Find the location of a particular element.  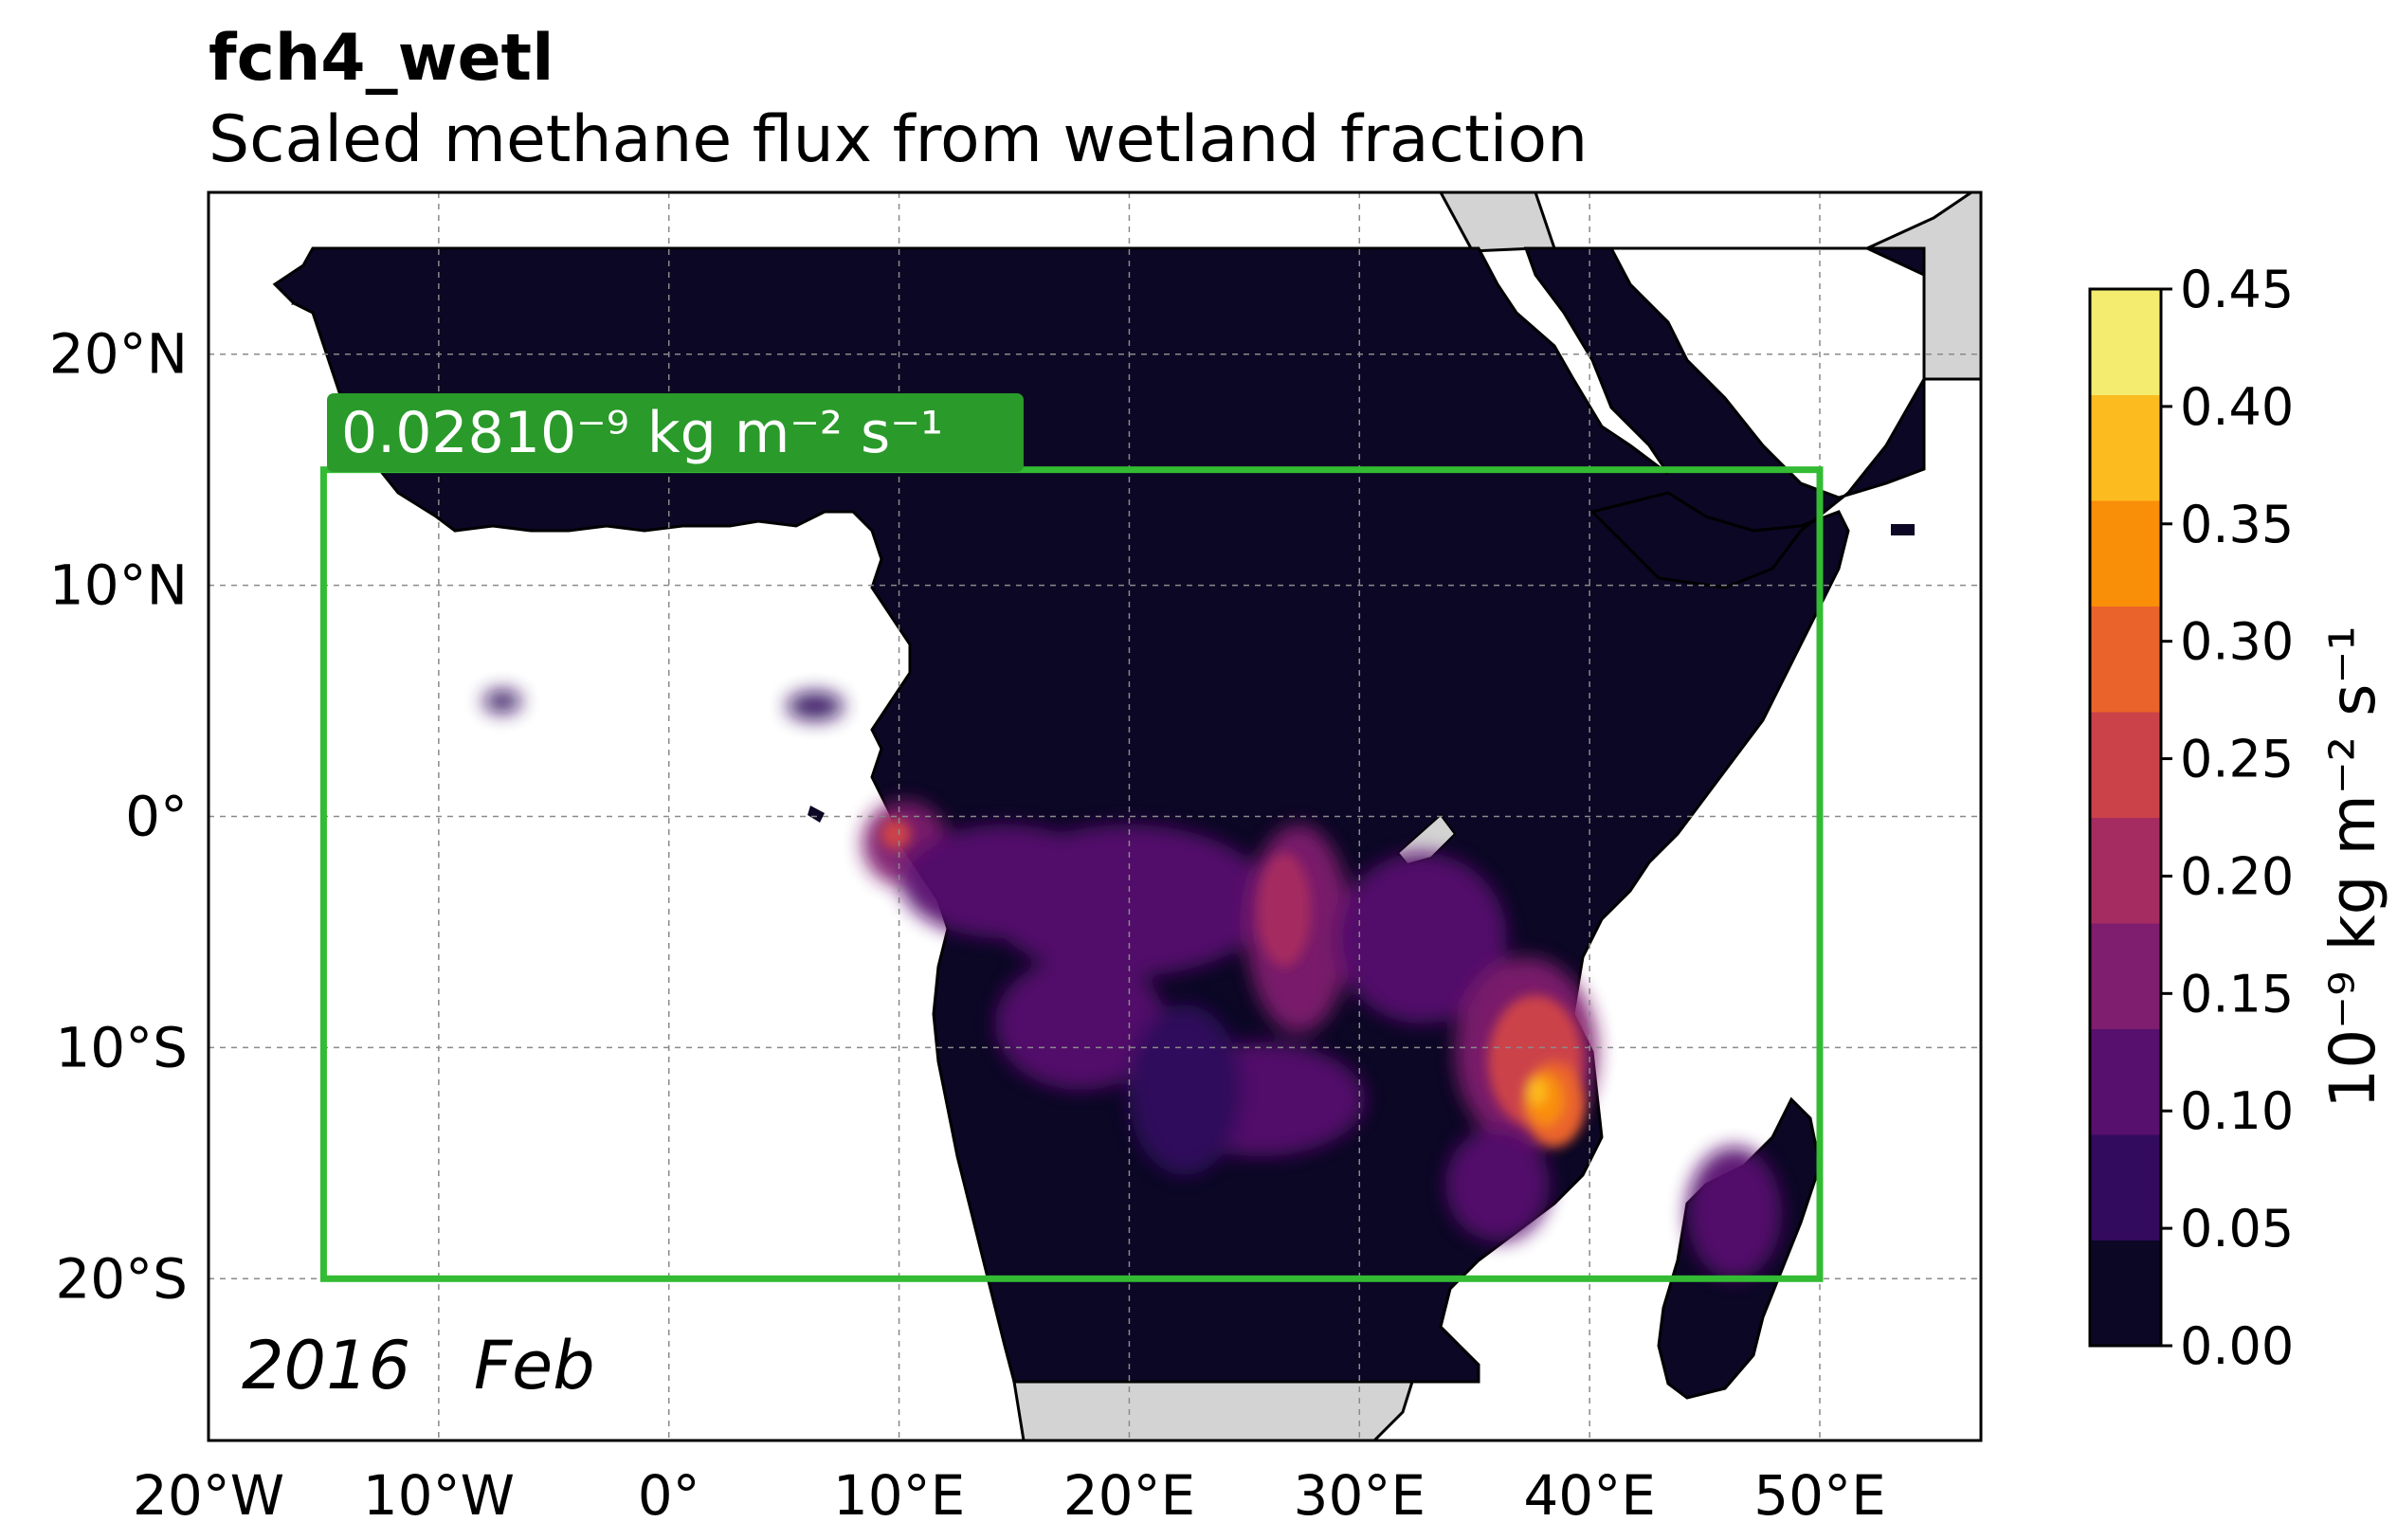

colorbar-tick-label: 0.25 is located at coordinates (2237, 760).